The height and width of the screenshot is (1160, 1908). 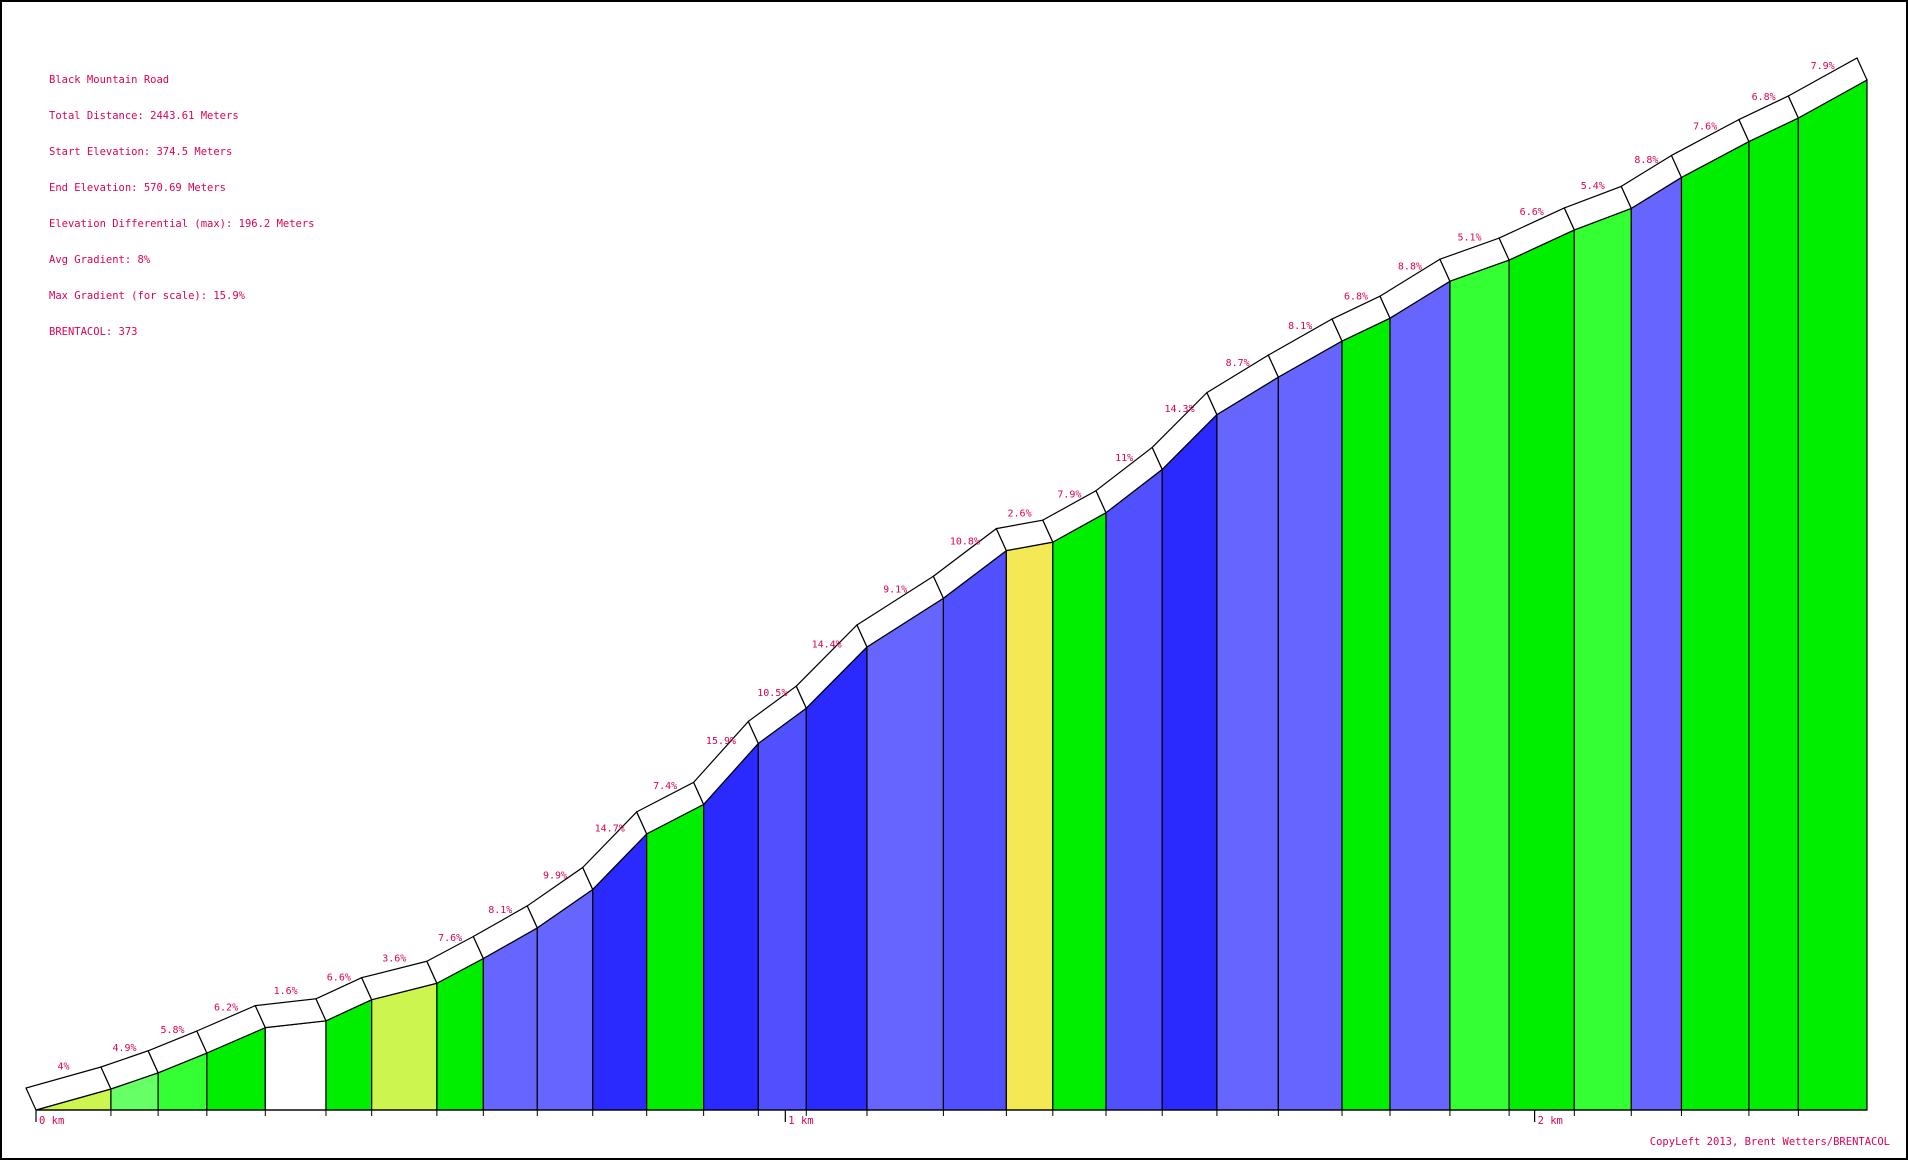 I want to click on copyleft-credit: CopyLeft 2013, Brent Wetters/BRENTACOL, so click(x=1769, y=1142).